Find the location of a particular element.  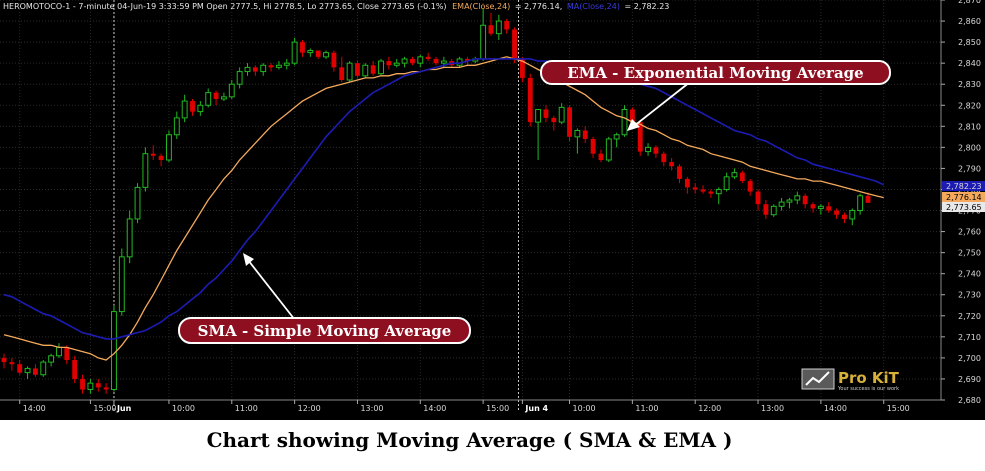

y-tick-label: 2,840 is located at coordinates (969, 63).